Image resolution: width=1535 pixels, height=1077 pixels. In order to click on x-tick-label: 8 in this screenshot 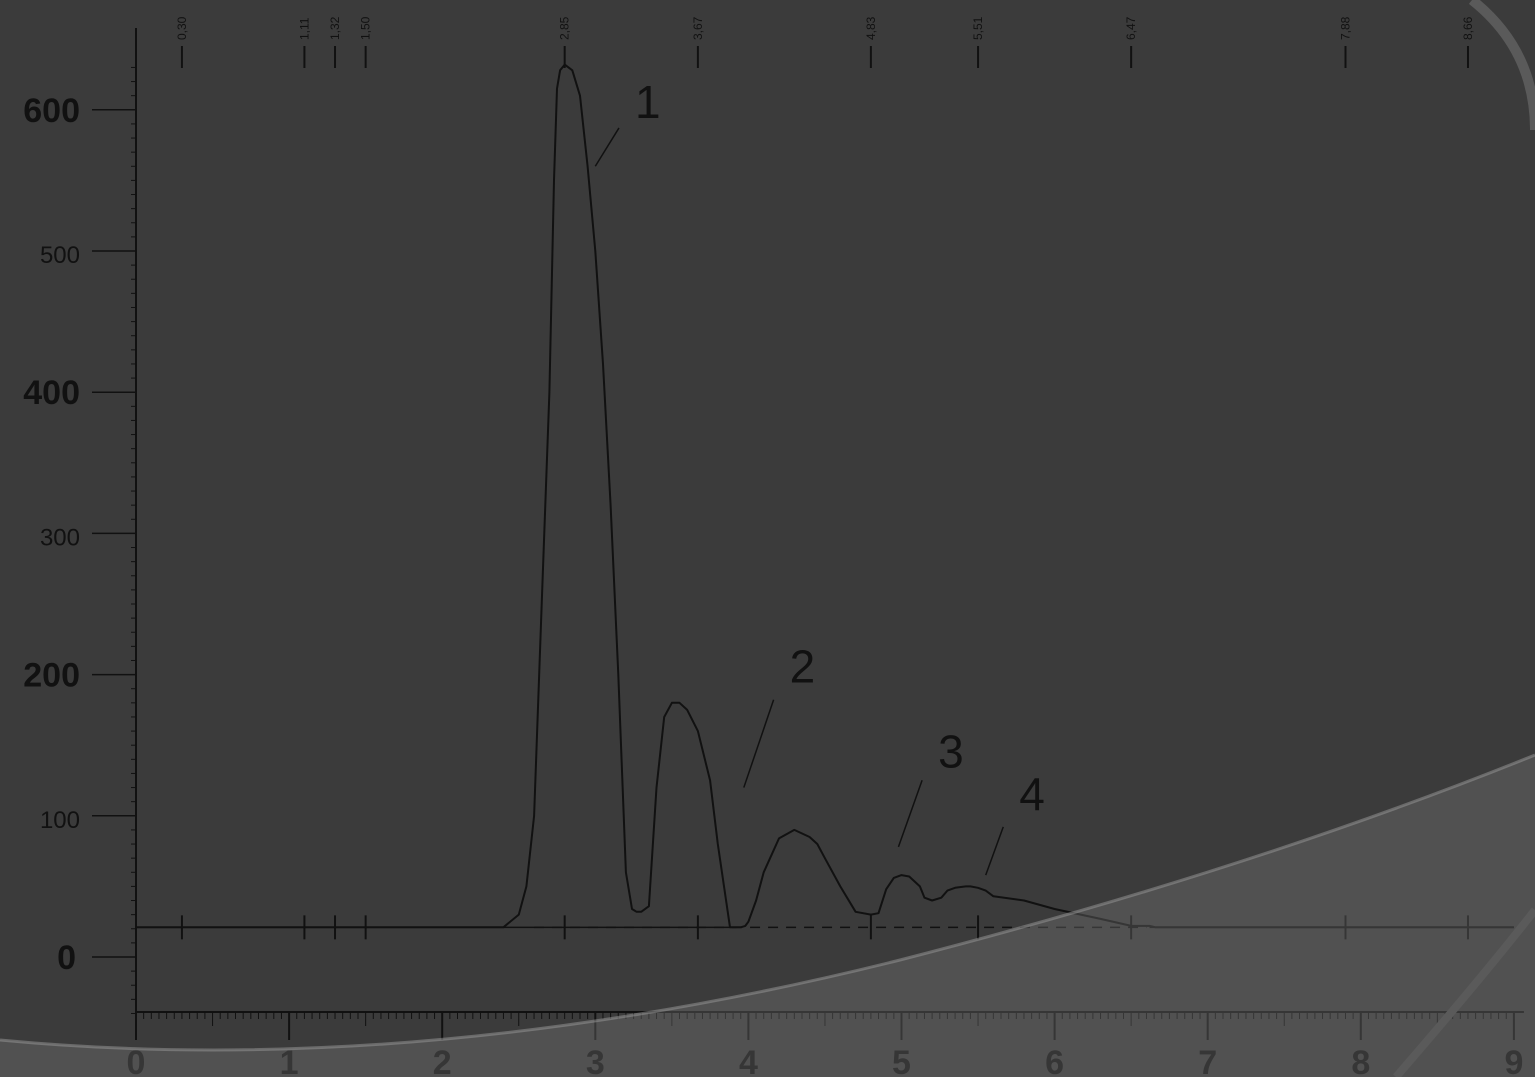, I will do `click(1360, 1060)`.